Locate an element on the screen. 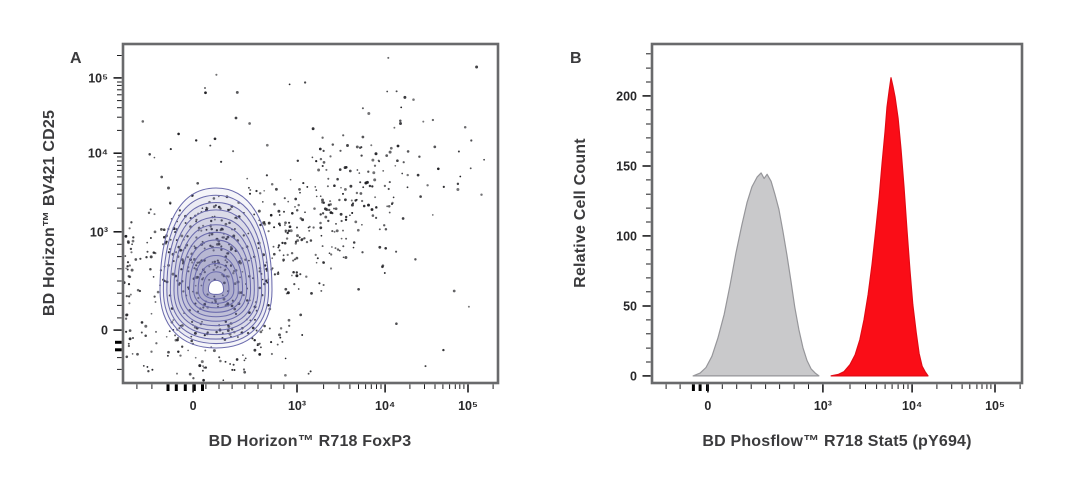 The width and height of the screenshot is (1074, 498). panel-b-y-axis-title: Relative Cell Count is located at coordinates (580, 213).